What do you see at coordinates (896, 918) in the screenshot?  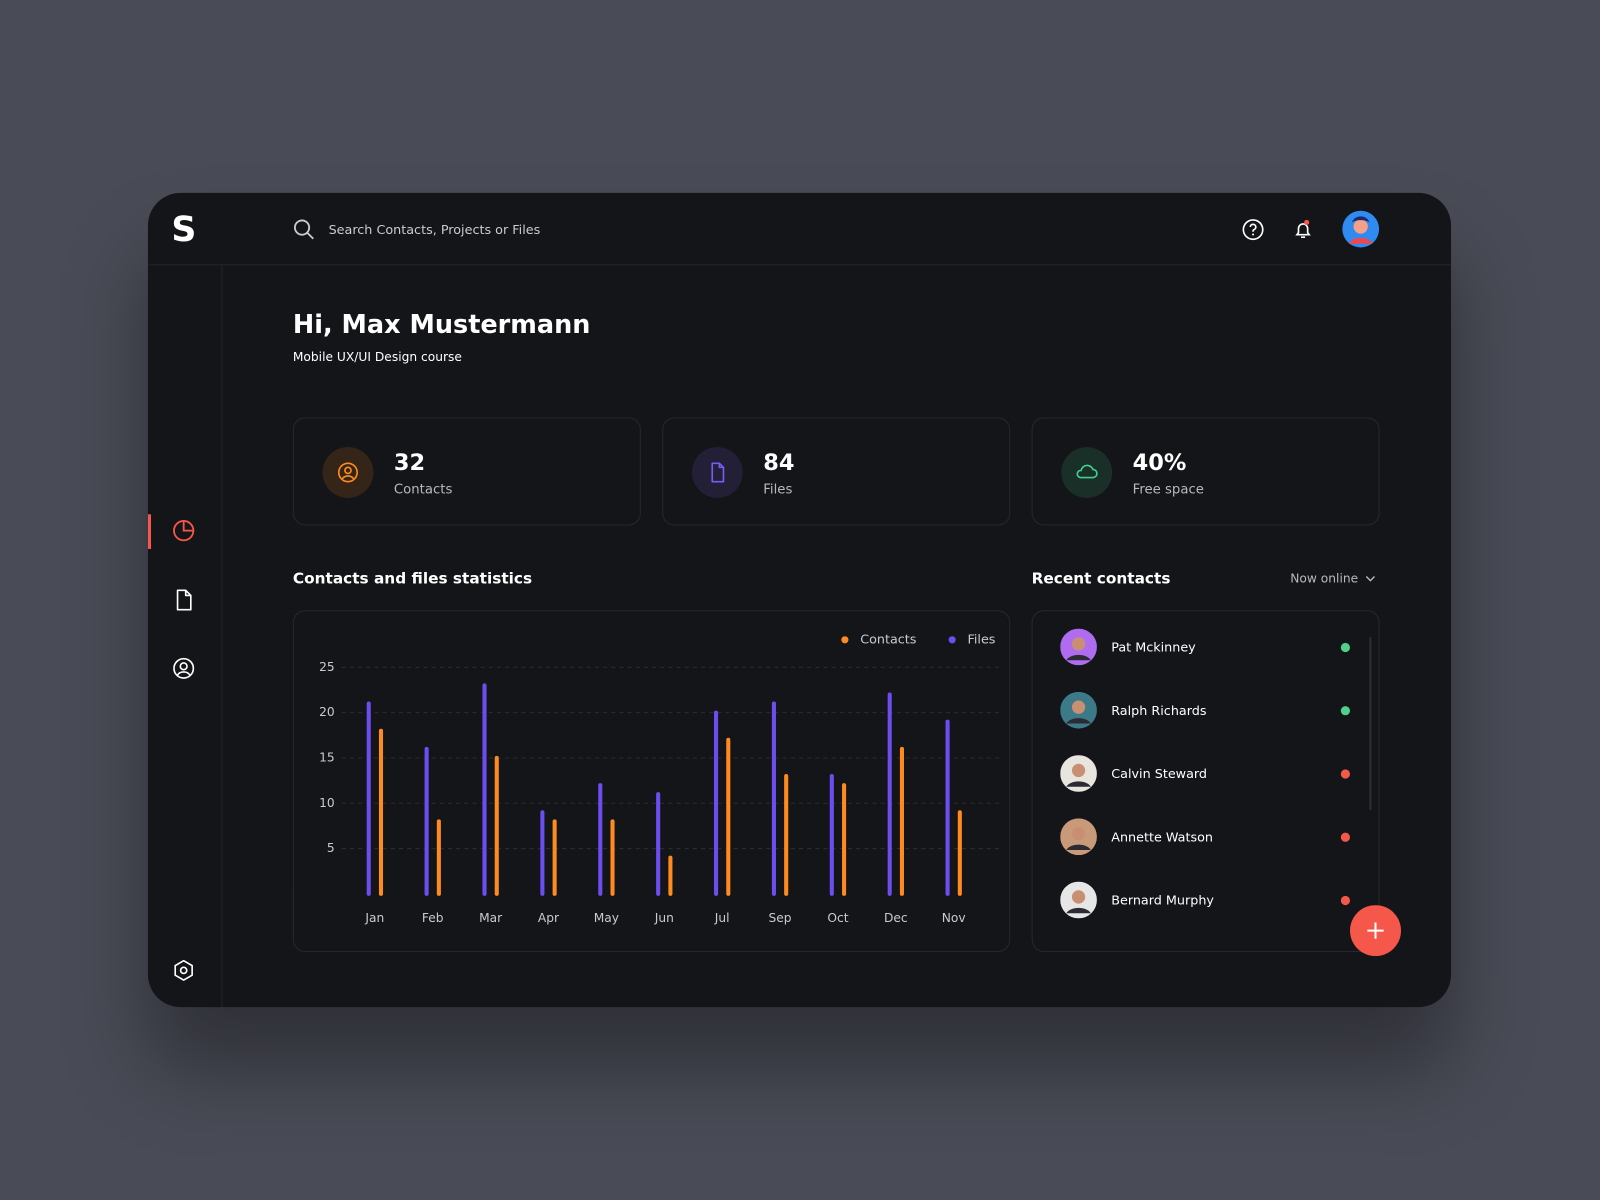 I see `x-tick-label: Dec` at bounding box center [896, 918].